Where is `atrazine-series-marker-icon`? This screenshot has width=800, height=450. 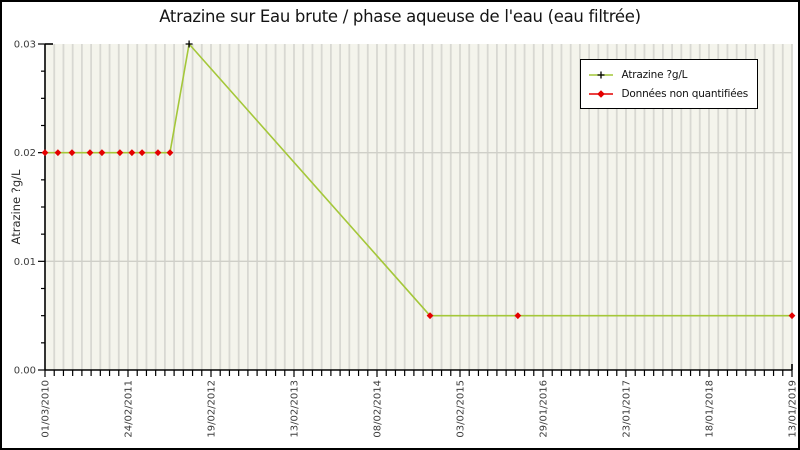 atrazine-series-marker-icon is located at coordinates (600, 74).